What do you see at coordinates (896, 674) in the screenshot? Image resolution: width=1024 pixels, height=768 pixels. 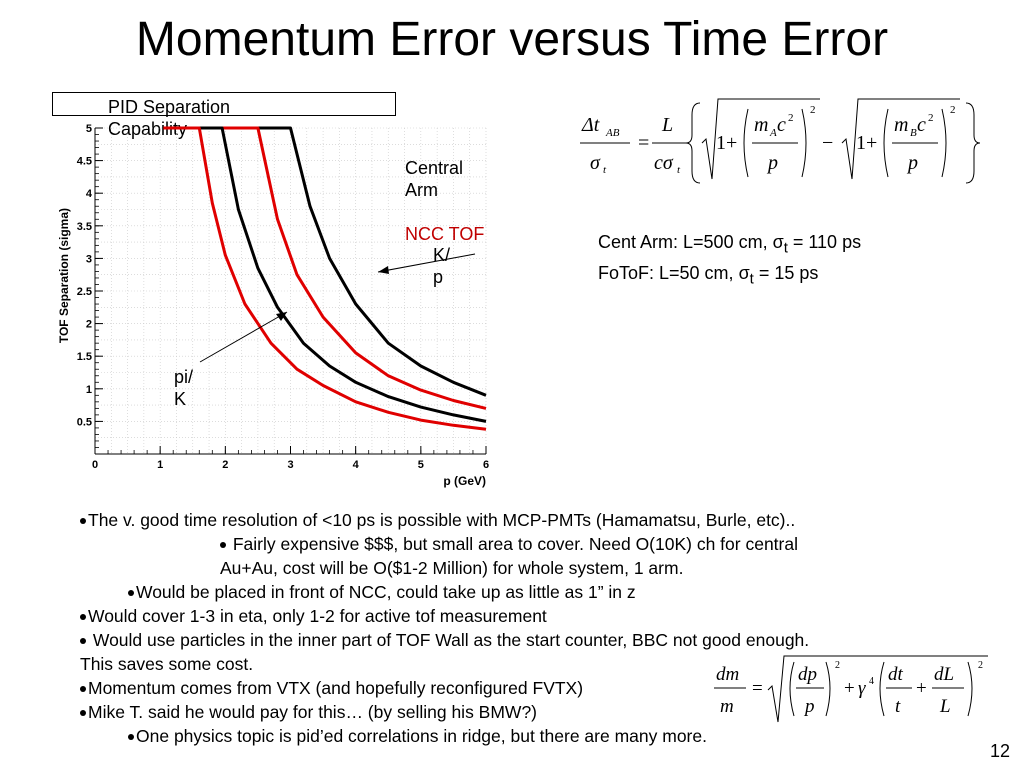 I see `f2-dt: dt` at bounding box center [896, 674].